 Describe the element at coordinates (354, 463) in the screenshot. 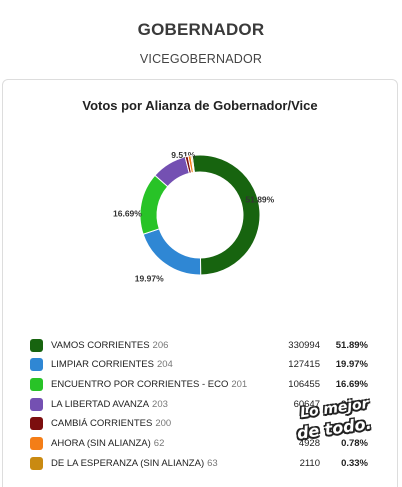

I see `legend-percent: 0.33%` at that location.